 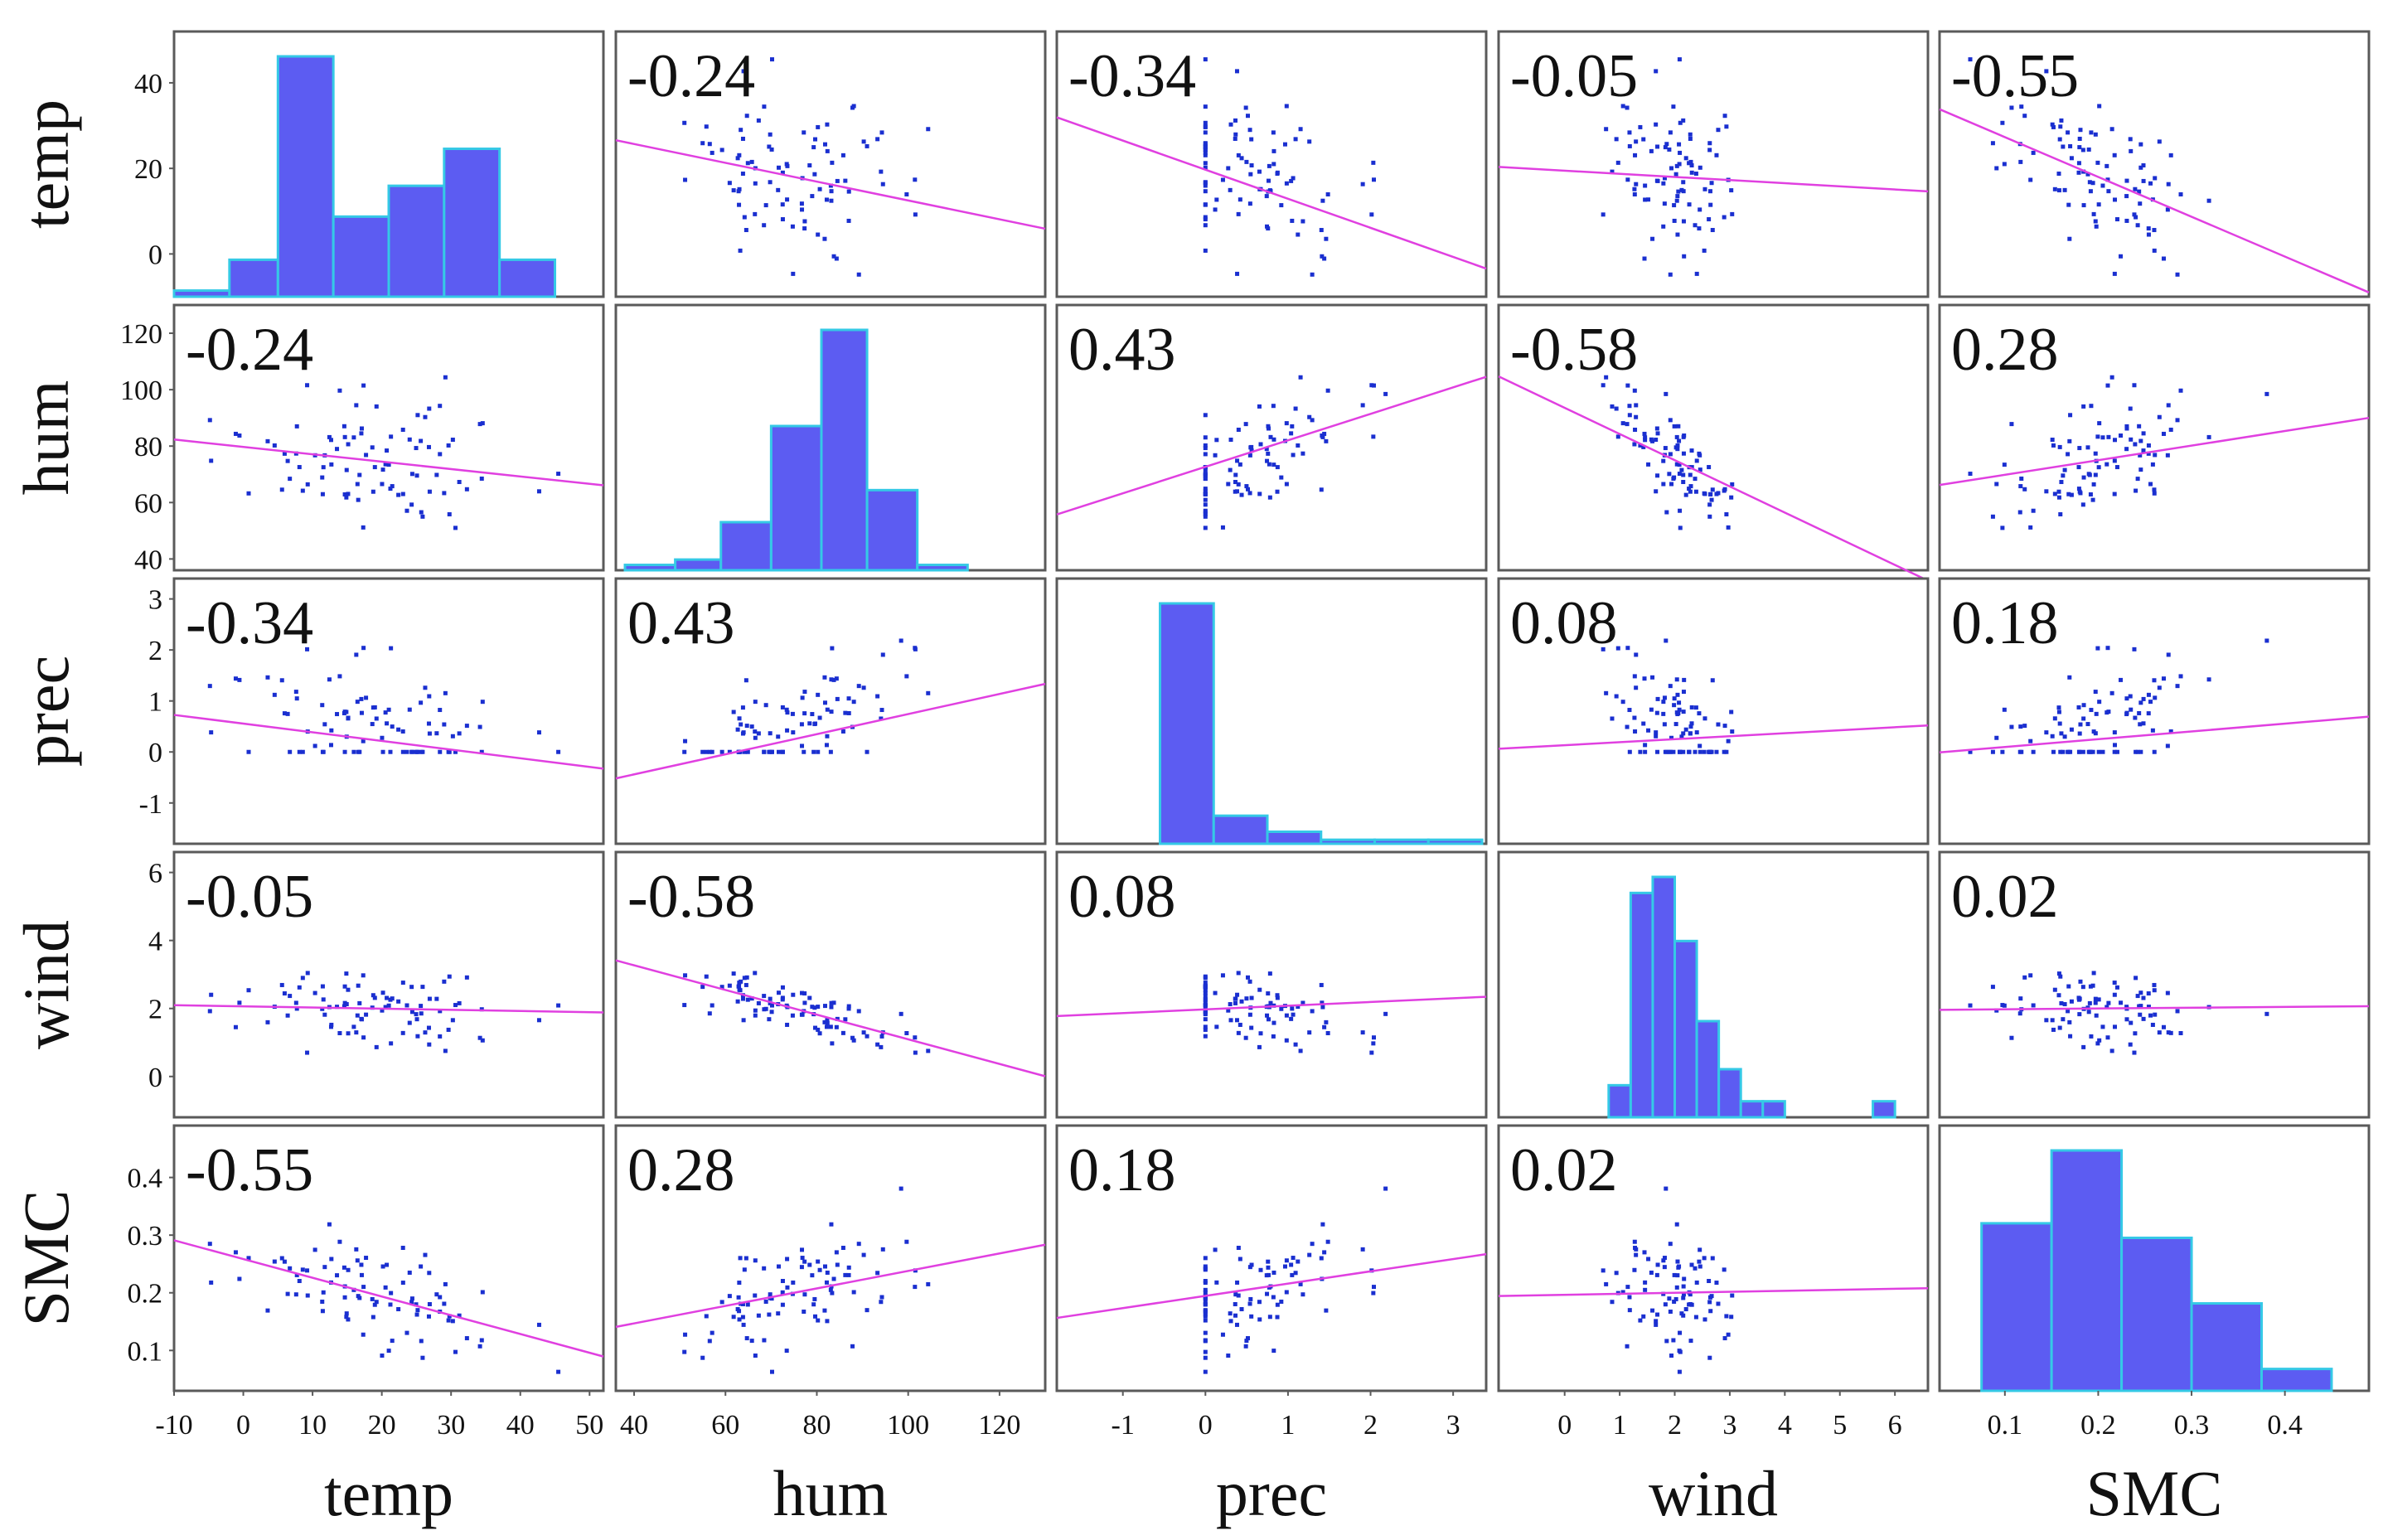 I want to click on x-axis-label-SMC: SMC, so click(x=2154, y=1493).